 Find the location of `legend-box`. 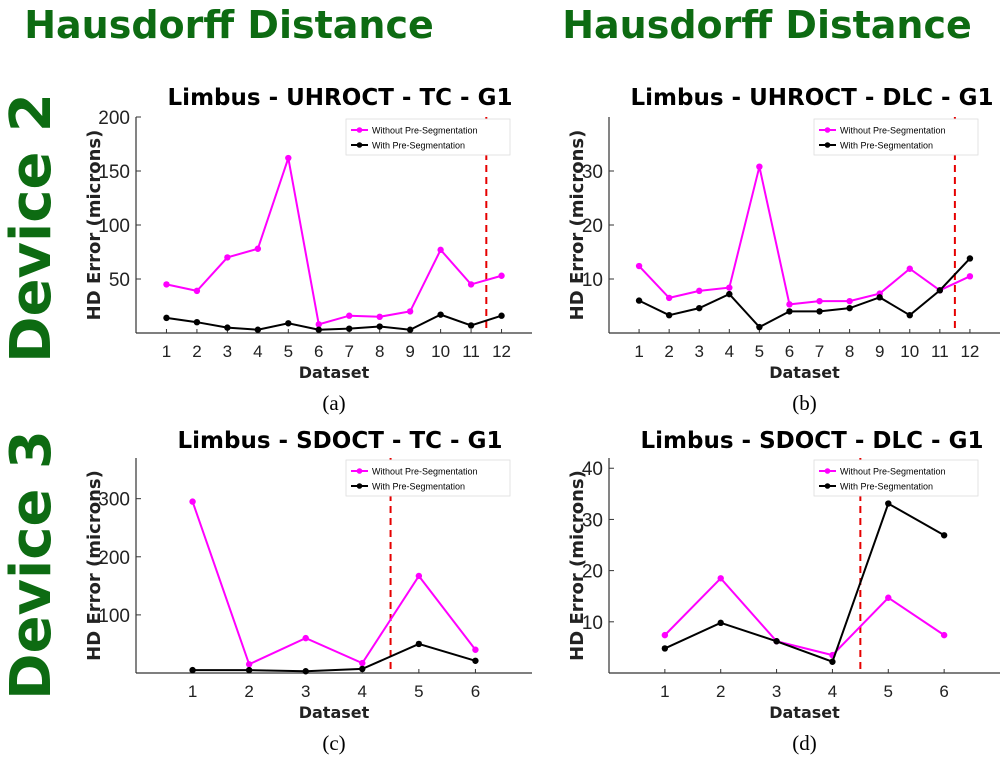

legend-box is located at coordinates (896, 478).